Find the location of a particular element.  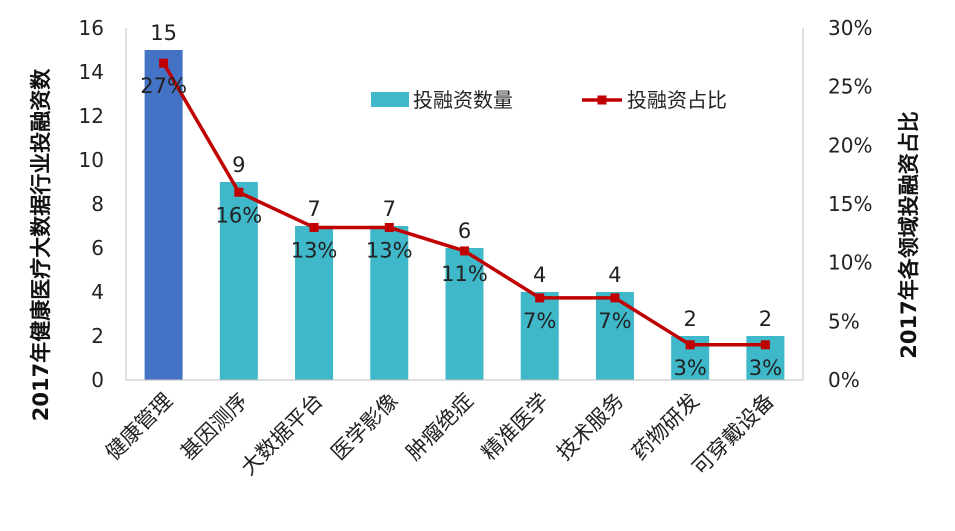

left-tick-label: 0 is located at coordinates (97, 380).